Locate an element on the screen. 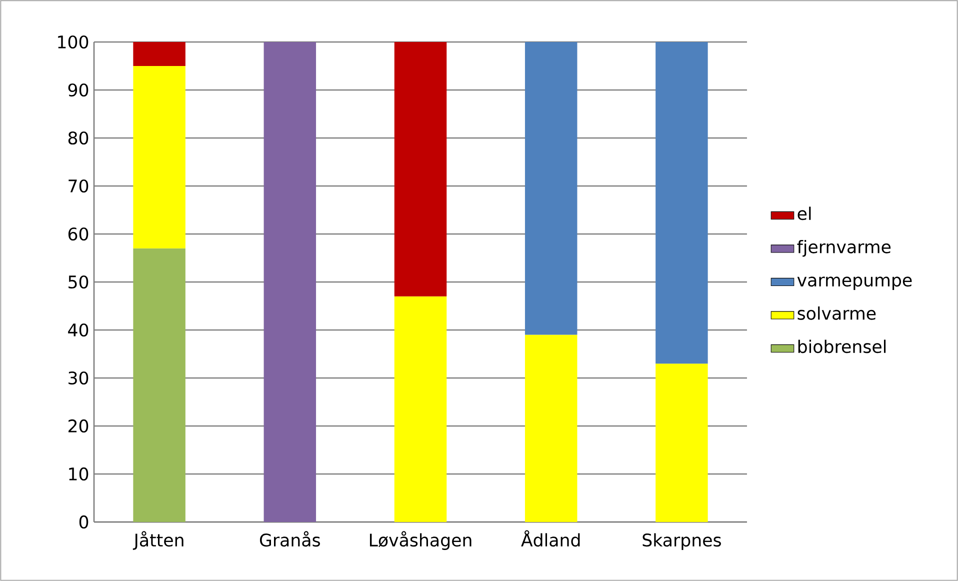  x-tick-label: Ådland is located at coordinates (550, 538).